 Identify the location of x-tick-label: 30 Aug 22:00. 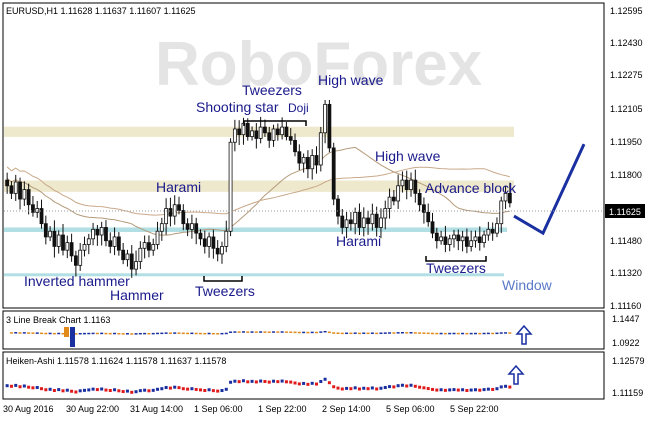
(92, 409).